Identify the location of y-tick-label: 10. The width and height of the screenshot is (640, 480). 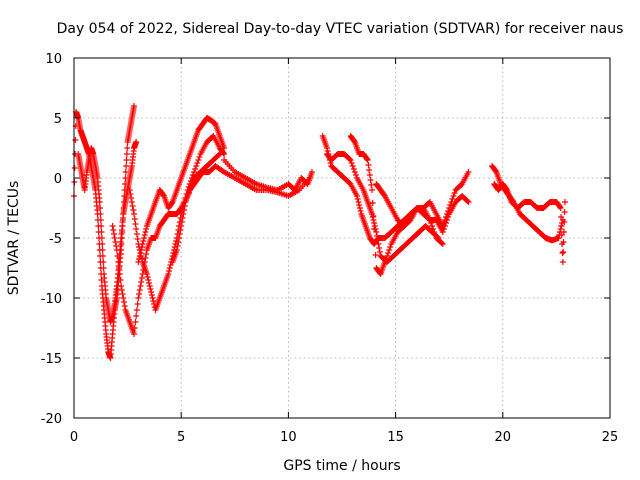
(53, 59).